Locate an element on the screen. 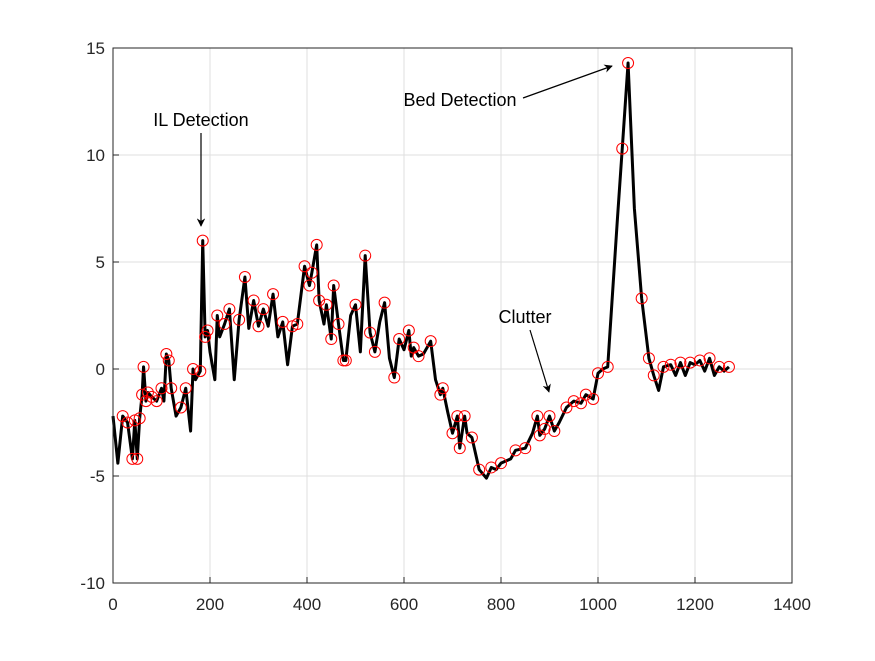 The height and width of the screenshot is (661, 875). x-tick-label: 1000 is located at coordinates (598, 604).